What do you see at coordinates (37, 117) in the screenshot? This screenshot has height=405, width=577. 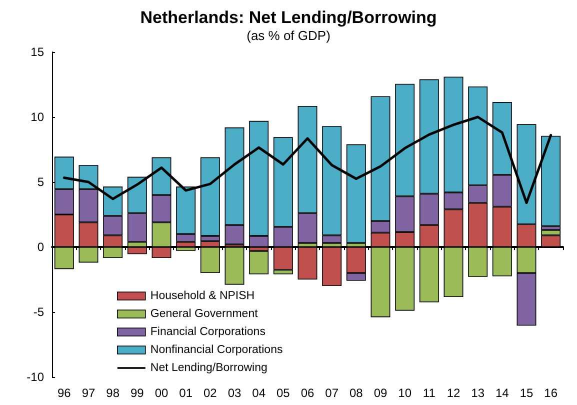 I see `y-tick-label: 10` at bounding box center [37, 117].